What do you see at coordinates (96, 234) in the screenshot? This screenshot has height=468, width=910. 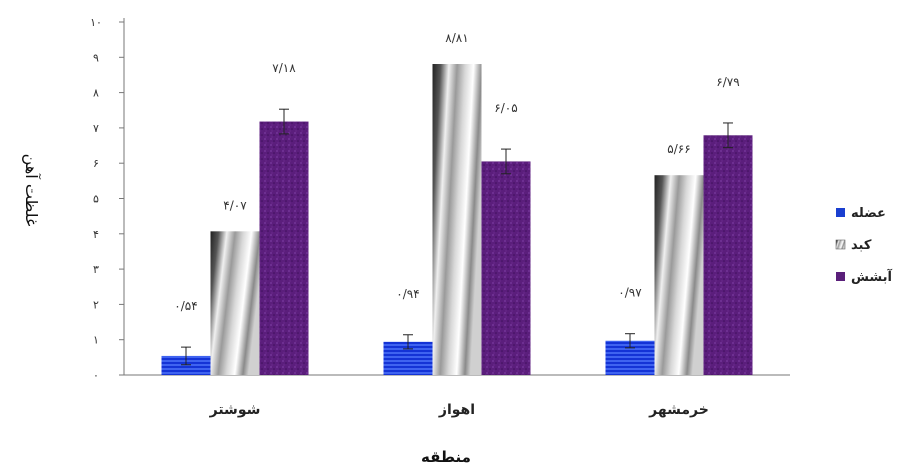 I see `y-tick-label: ۴` at bounding box center [96, 234].